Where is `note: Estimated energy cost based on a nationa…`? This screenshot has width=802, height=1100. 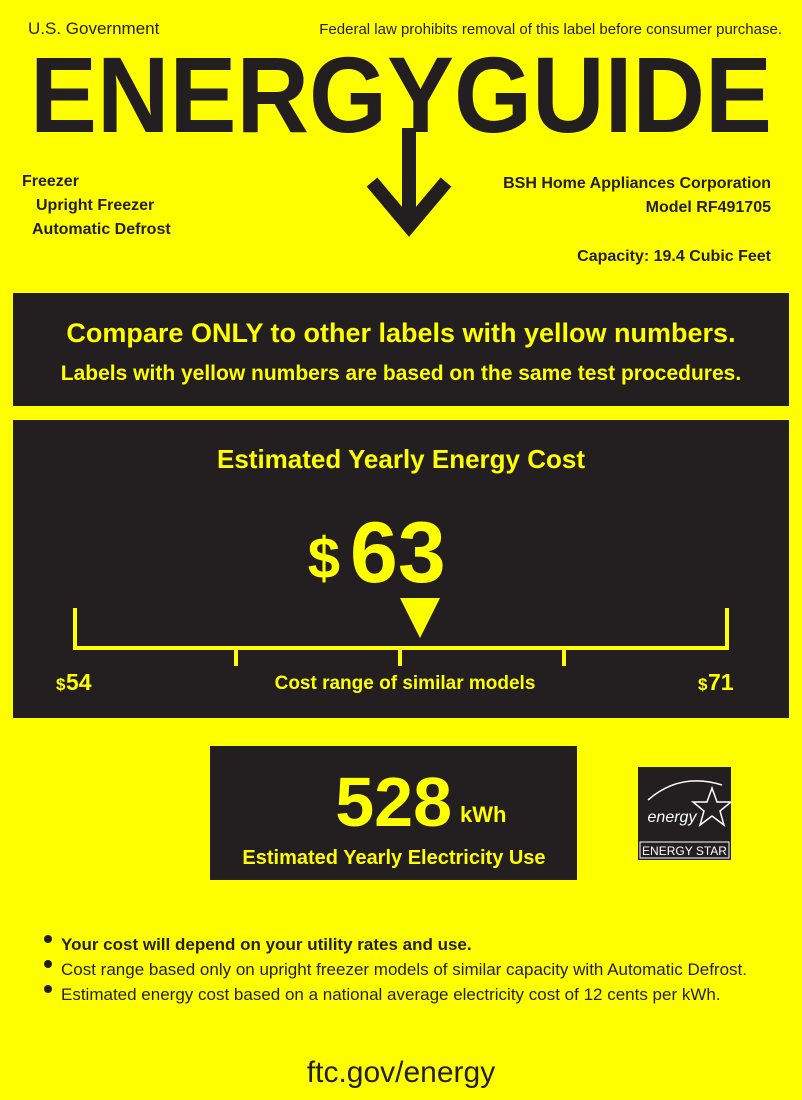
note: Estimated energy cost based on a nationa… is located at coordinates (391, 994).